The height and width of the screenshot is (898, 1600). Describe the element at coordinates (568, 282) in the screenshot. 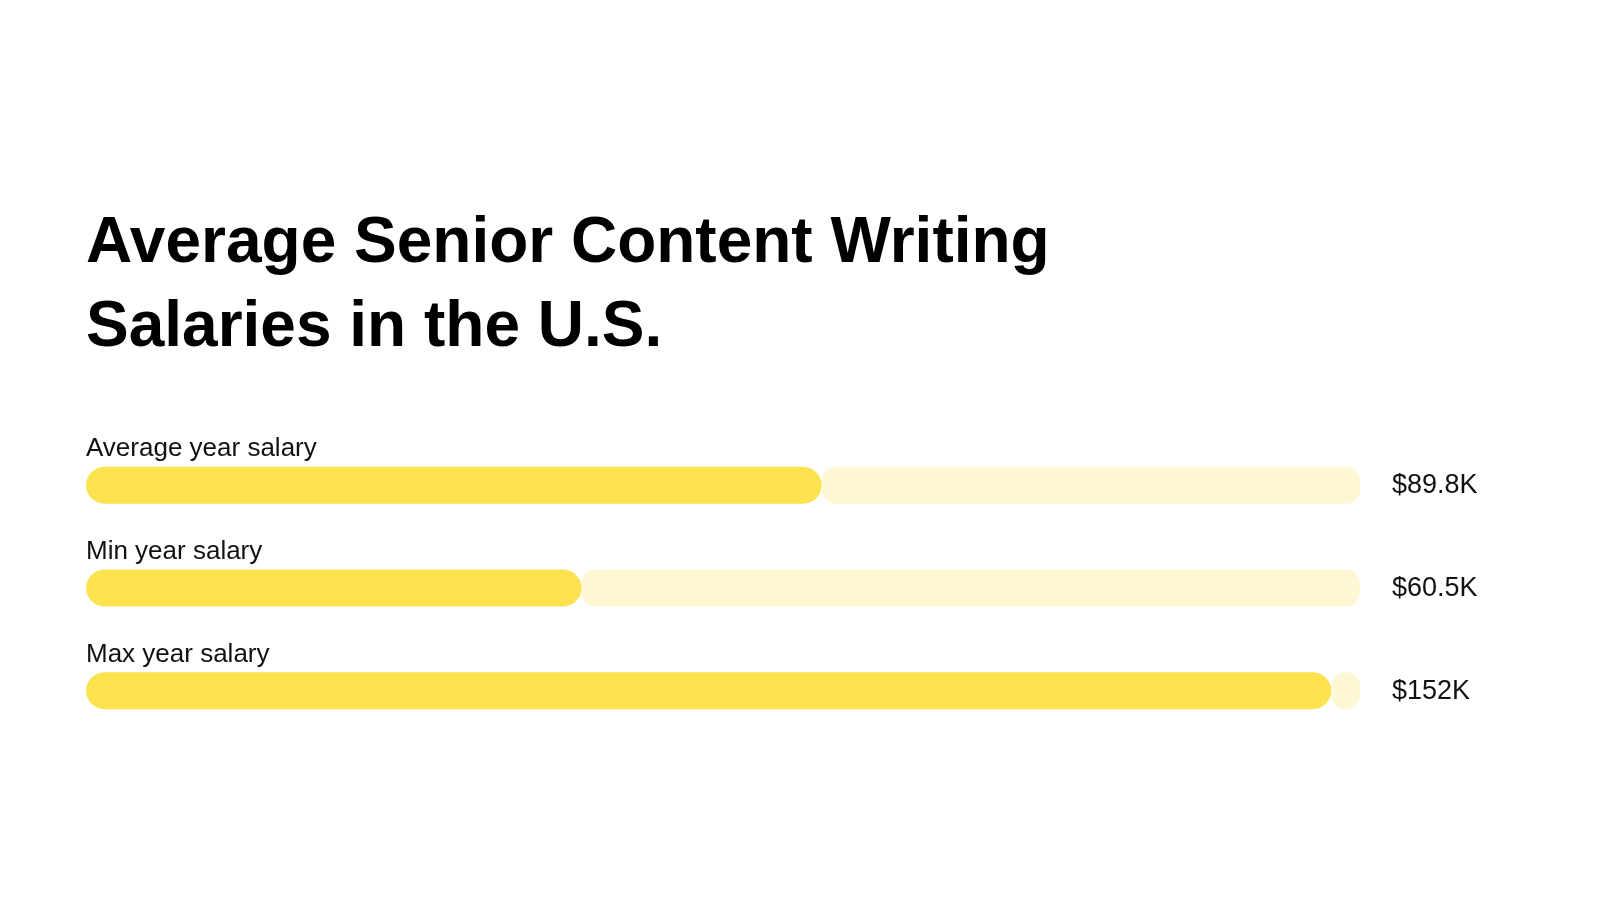

I see `chart-title: Average Senior Content Writing Salaries in the U.S.` at that location.